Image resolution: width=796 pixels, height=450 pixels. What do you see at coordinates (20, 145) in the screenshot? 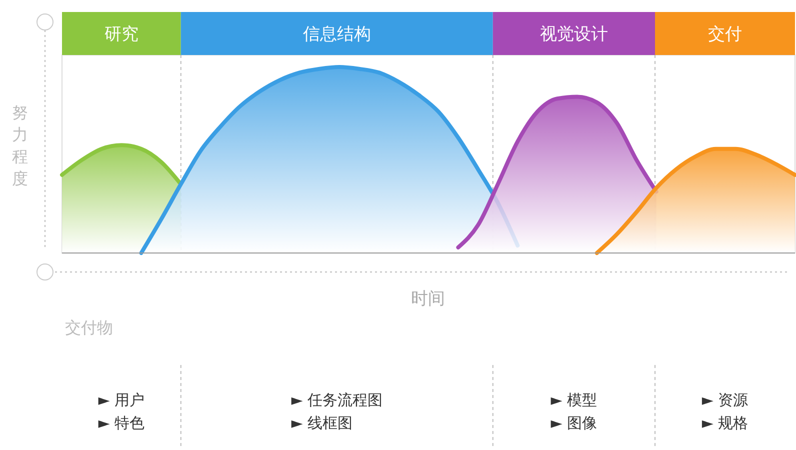
I see `y-axis-title: 努力程度` at bounding box center [20, 145].